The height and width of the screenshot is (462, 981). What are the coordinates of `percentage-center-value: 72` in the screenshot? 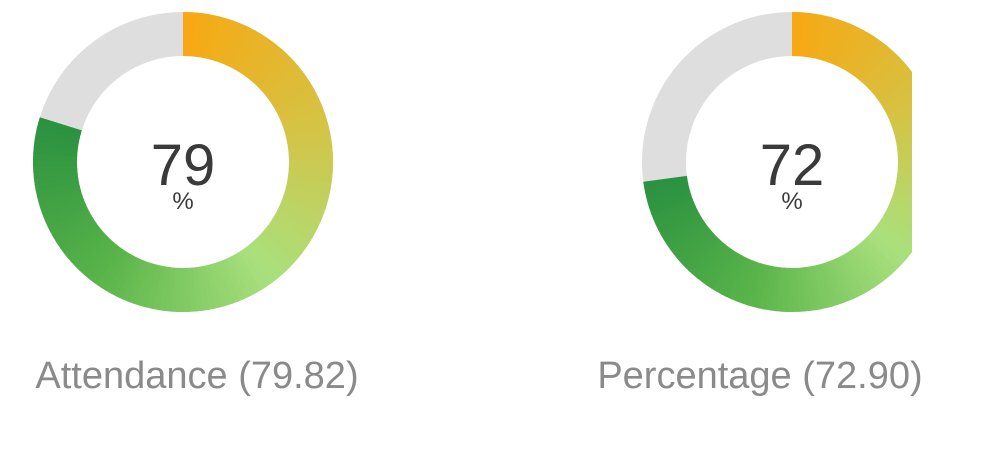 It's located at (792, 165).